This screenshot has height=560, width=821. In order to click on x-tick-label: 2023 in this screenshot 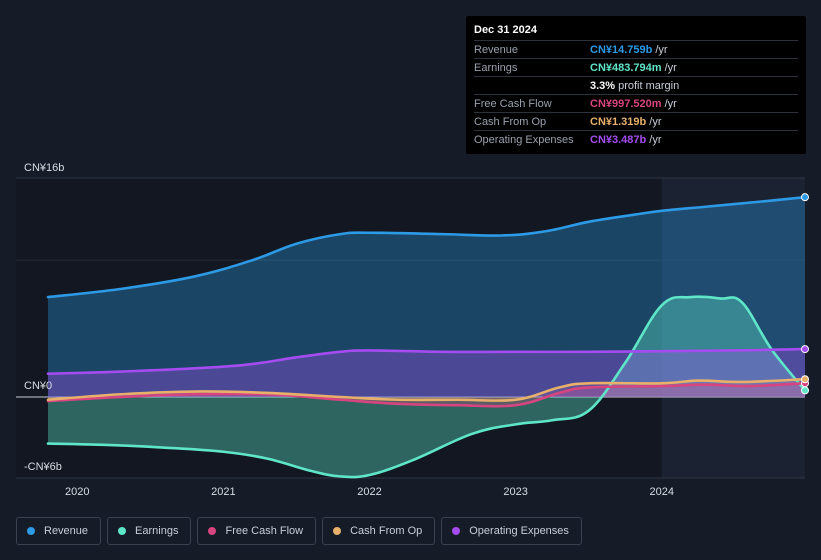, I will do `click(515, 492)`.